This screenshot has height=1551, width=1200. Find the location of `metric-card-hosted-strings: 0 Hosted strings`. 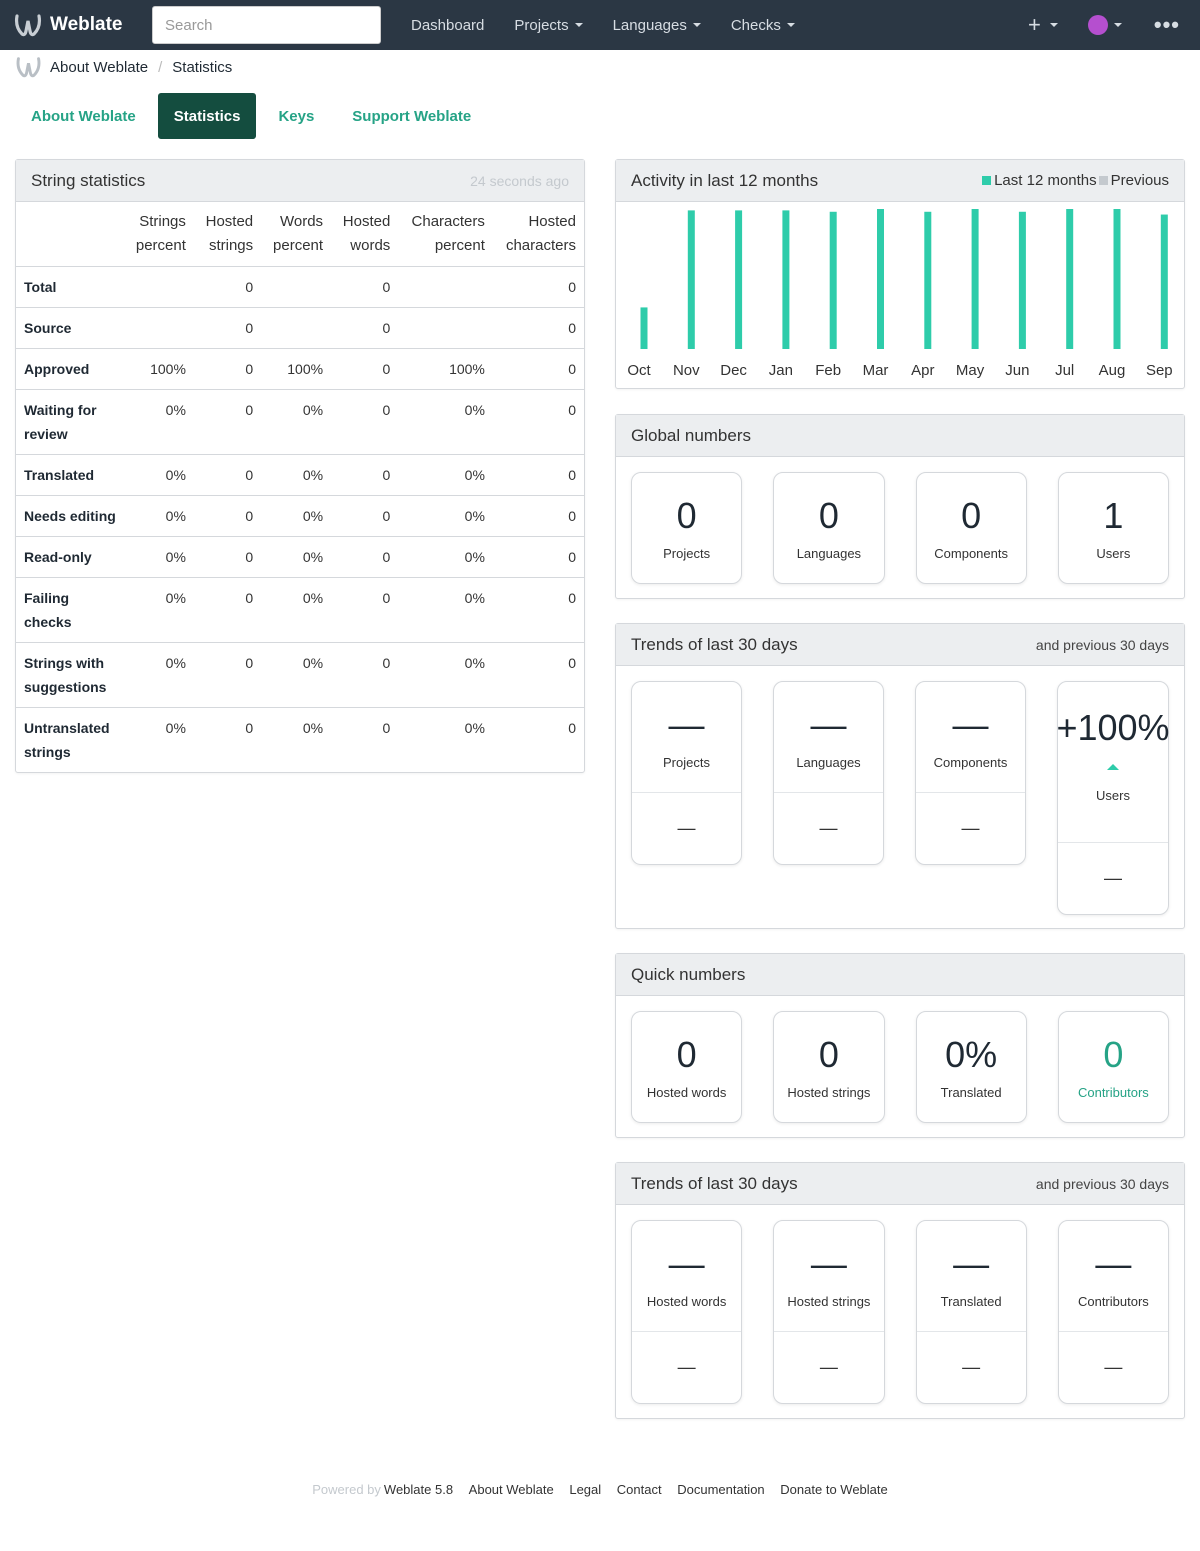

metric-card-hosted-strings: 0 Hosted strings is located at coordinates (829, 1067).